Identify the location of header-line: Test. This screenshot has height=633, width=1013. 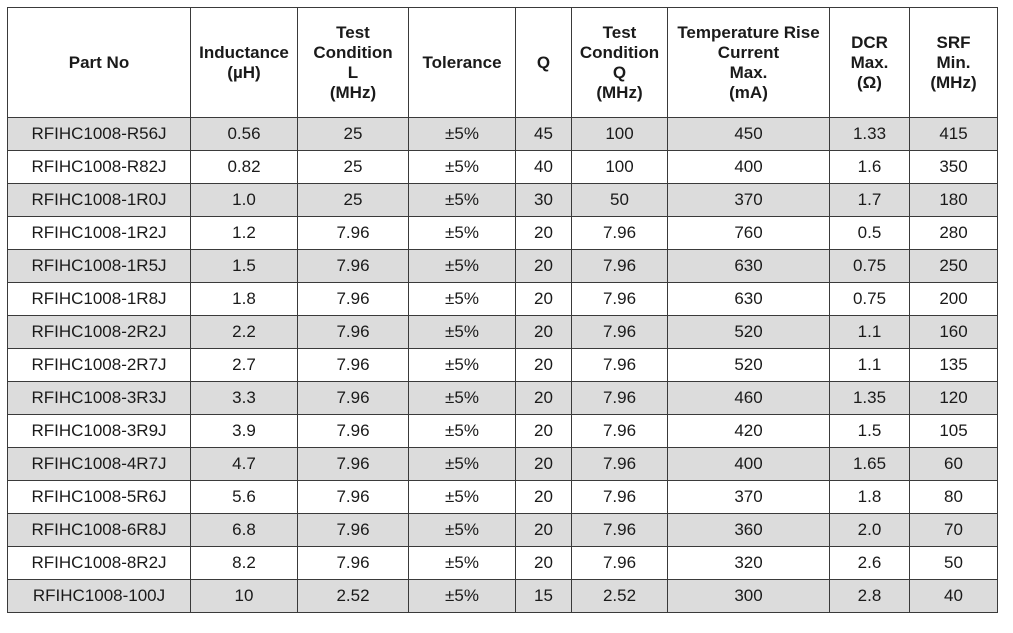
(619, 32).